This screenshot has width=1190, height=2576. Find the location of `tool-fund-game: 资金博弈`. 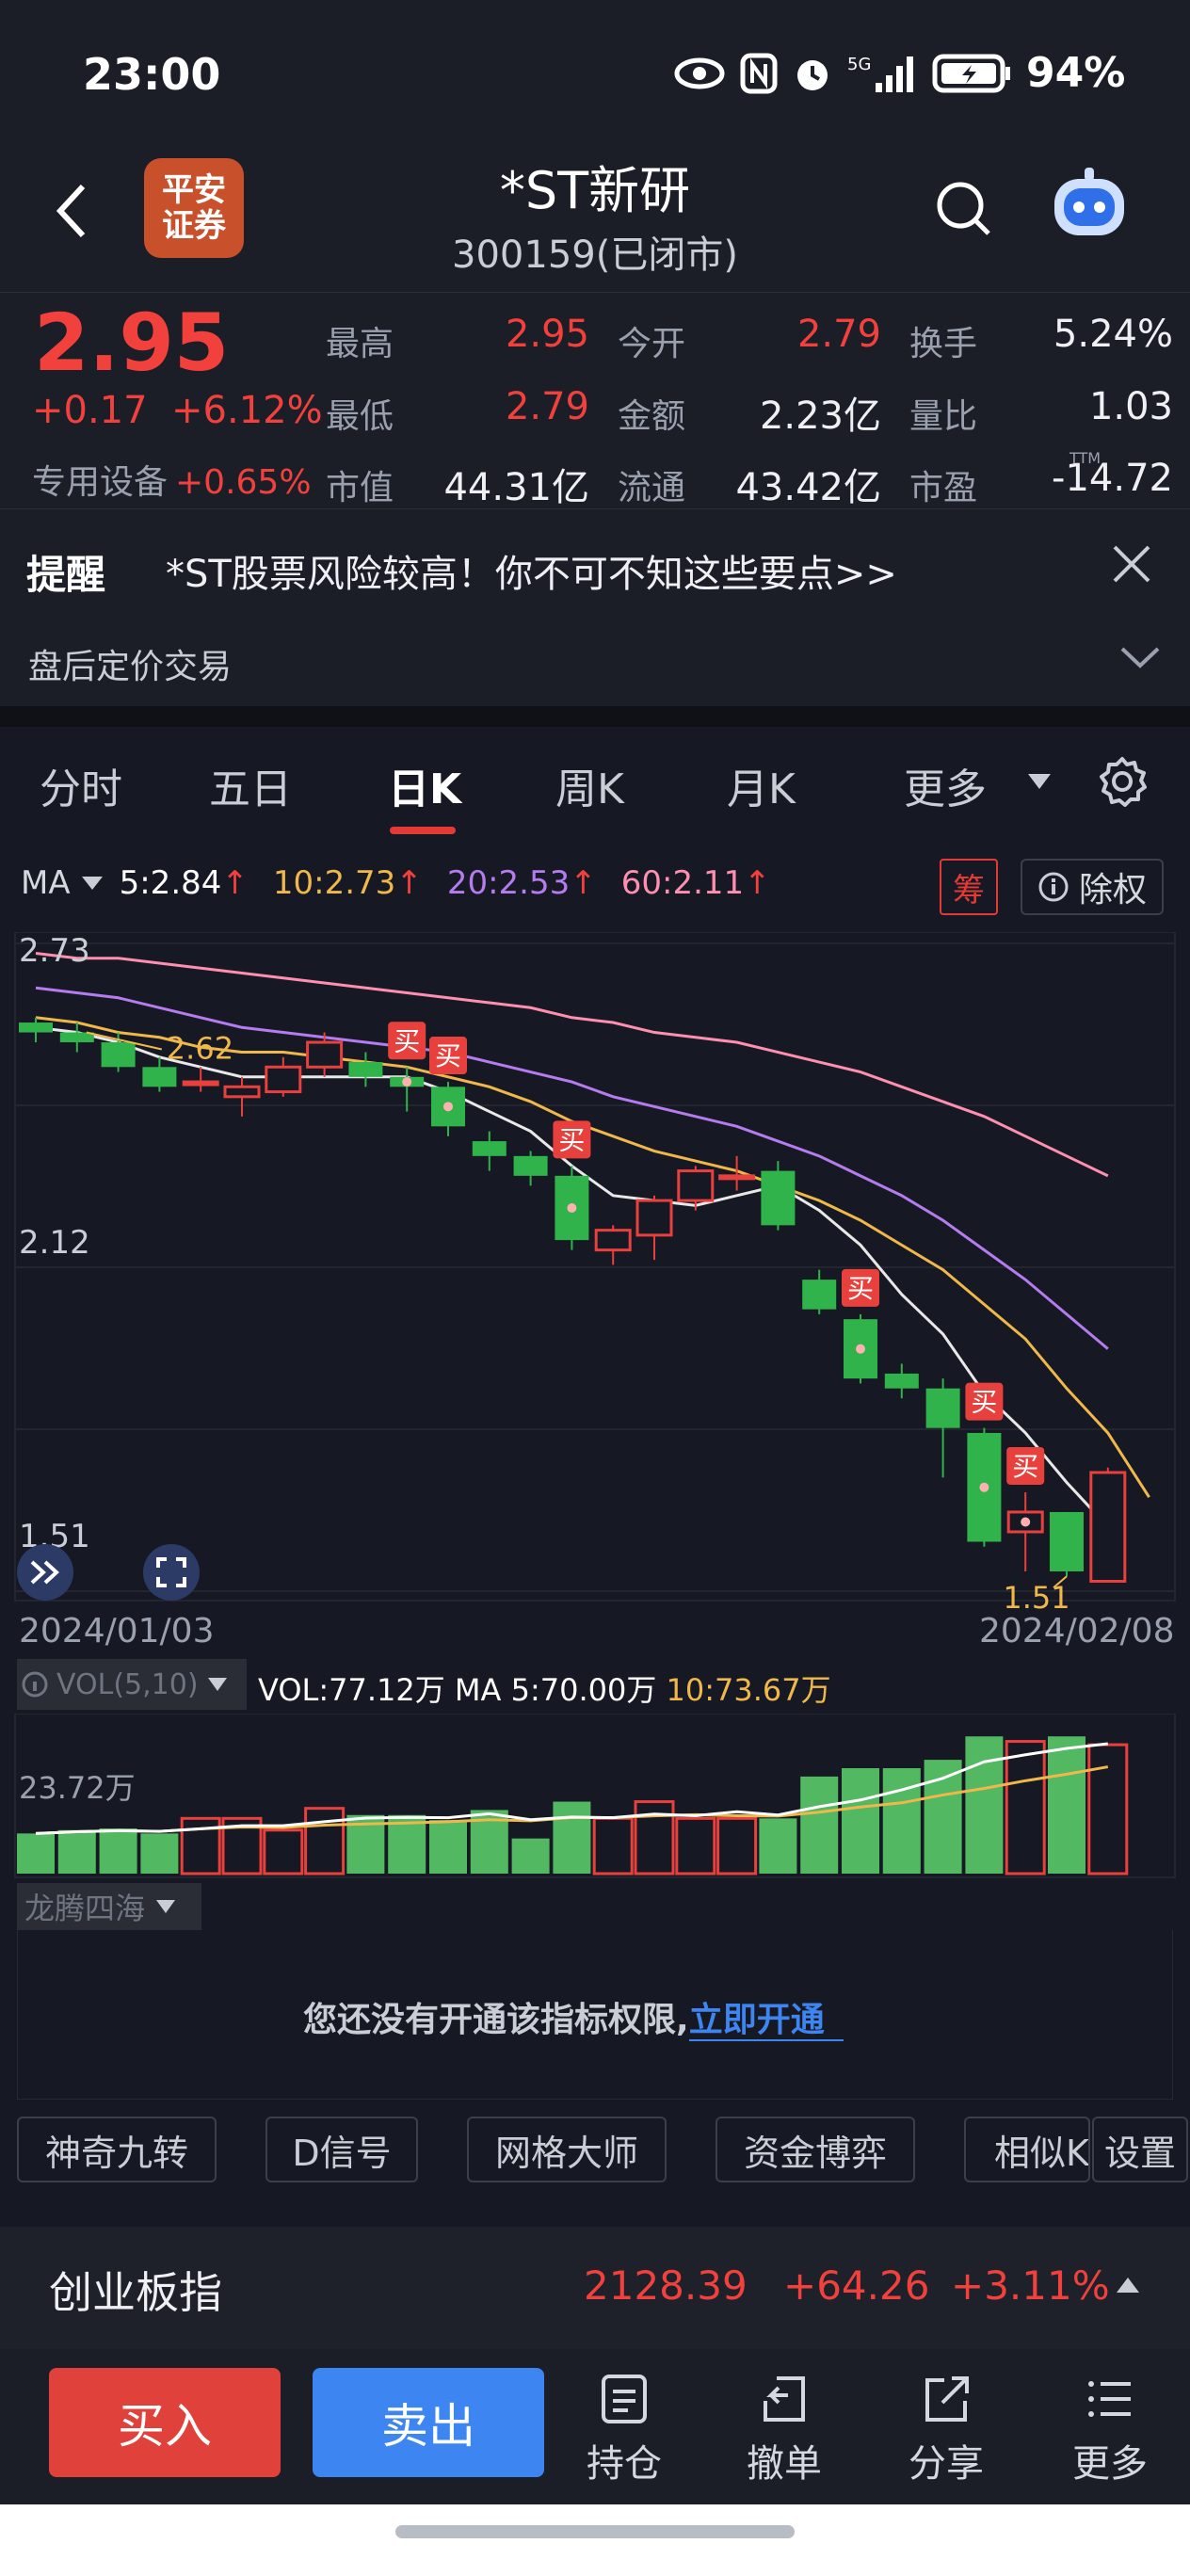

tool-fund-game: 资金博弈 is located at coordinates (815, 2149).